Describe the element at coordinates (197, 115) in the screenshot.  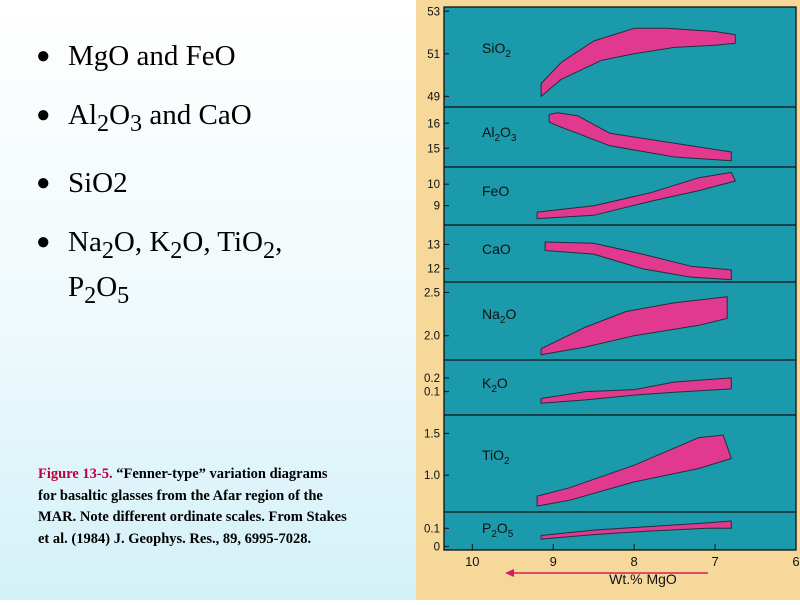
I see `bullet-text: and CaO` at that location.